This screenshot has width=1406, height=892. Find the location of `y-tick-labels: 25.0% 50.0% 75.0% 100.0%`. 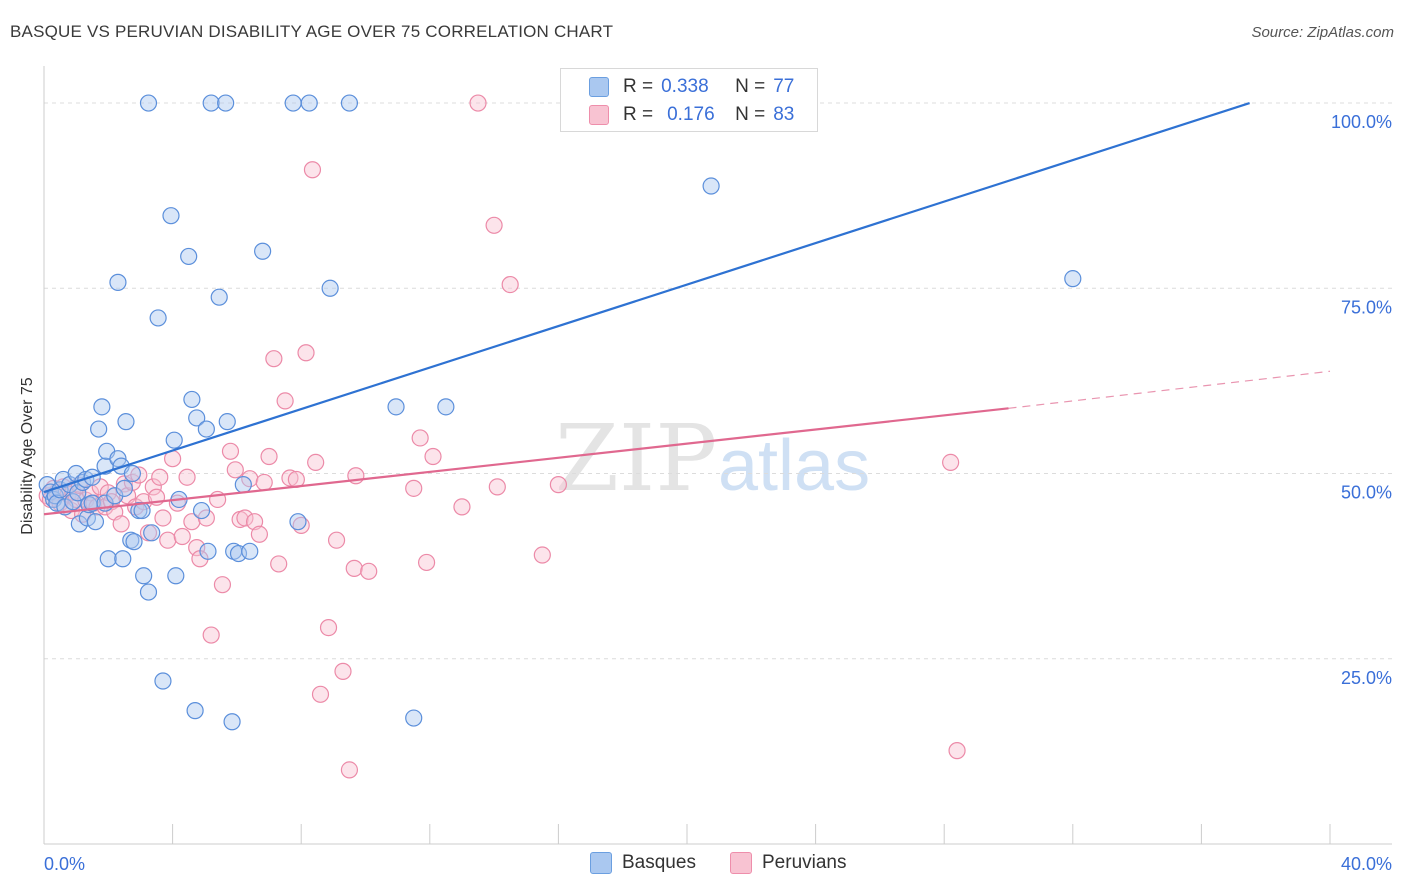

y-tick-labels: 25.0% 50.0% 75.0% 100.0% is located at coordinates (1361, 400).